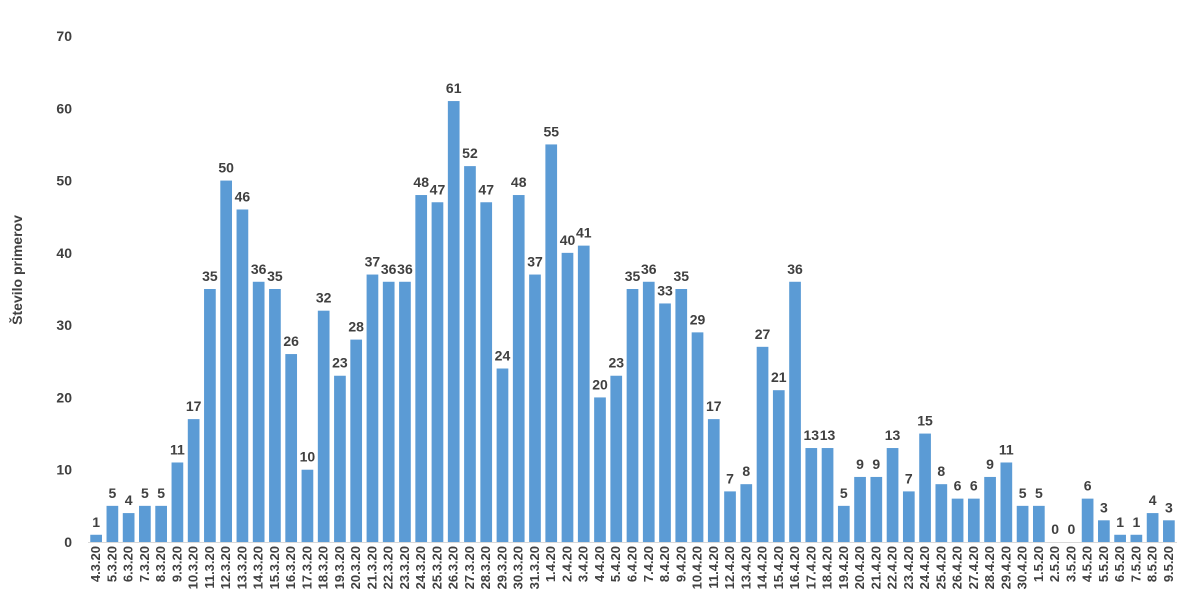 Image resolution: width=1200 pixels, height=614 pixels. I want to click on data-label: 47, so click(438, 189).